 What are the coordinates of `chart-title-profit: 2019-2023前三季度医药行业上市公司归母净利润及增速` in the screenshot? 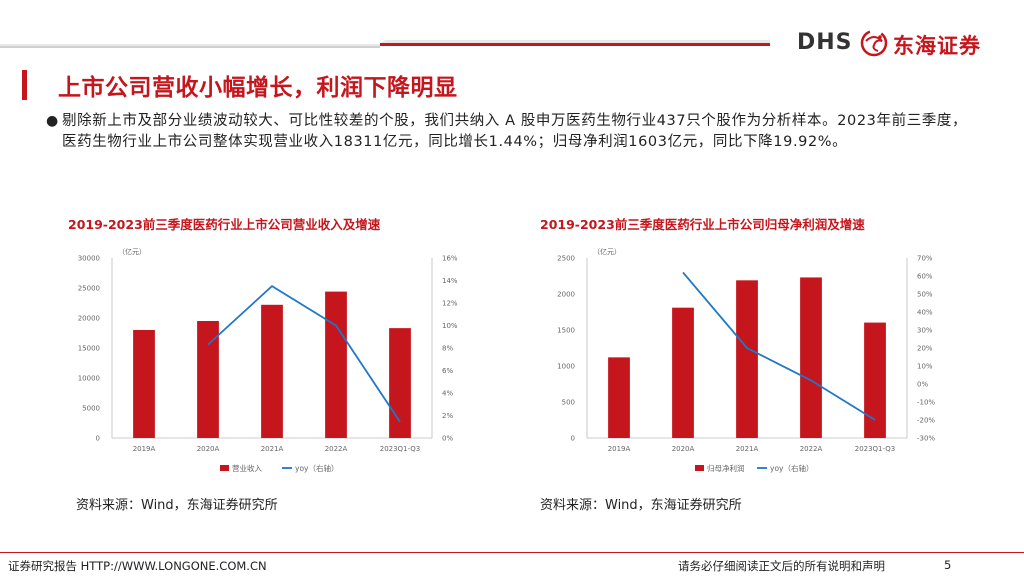 It's located at (702, 224).